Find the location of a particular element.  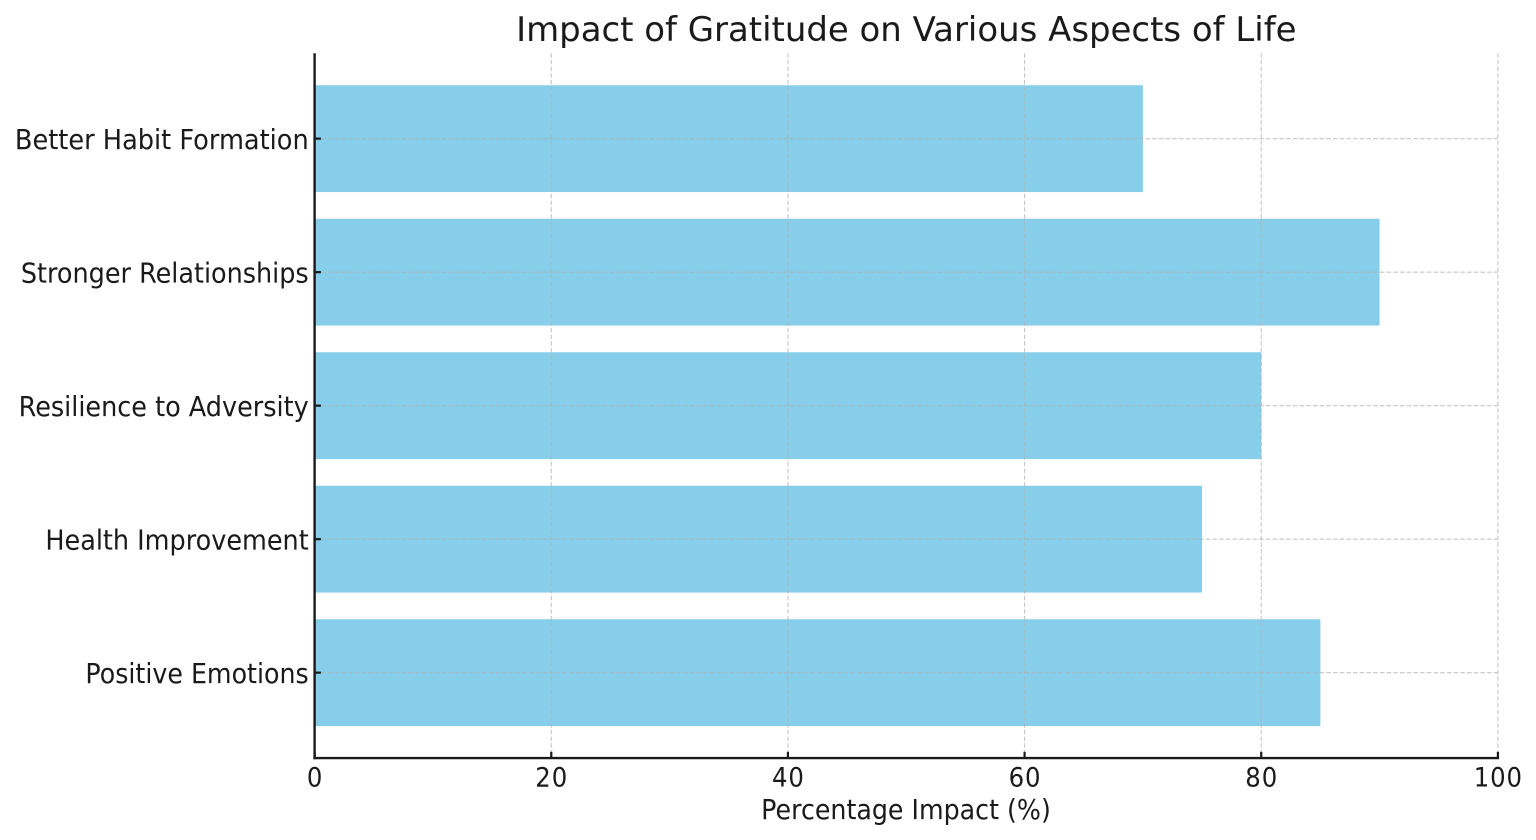

x-tick-label-digit: 4 is located at coordinates (780, 777).